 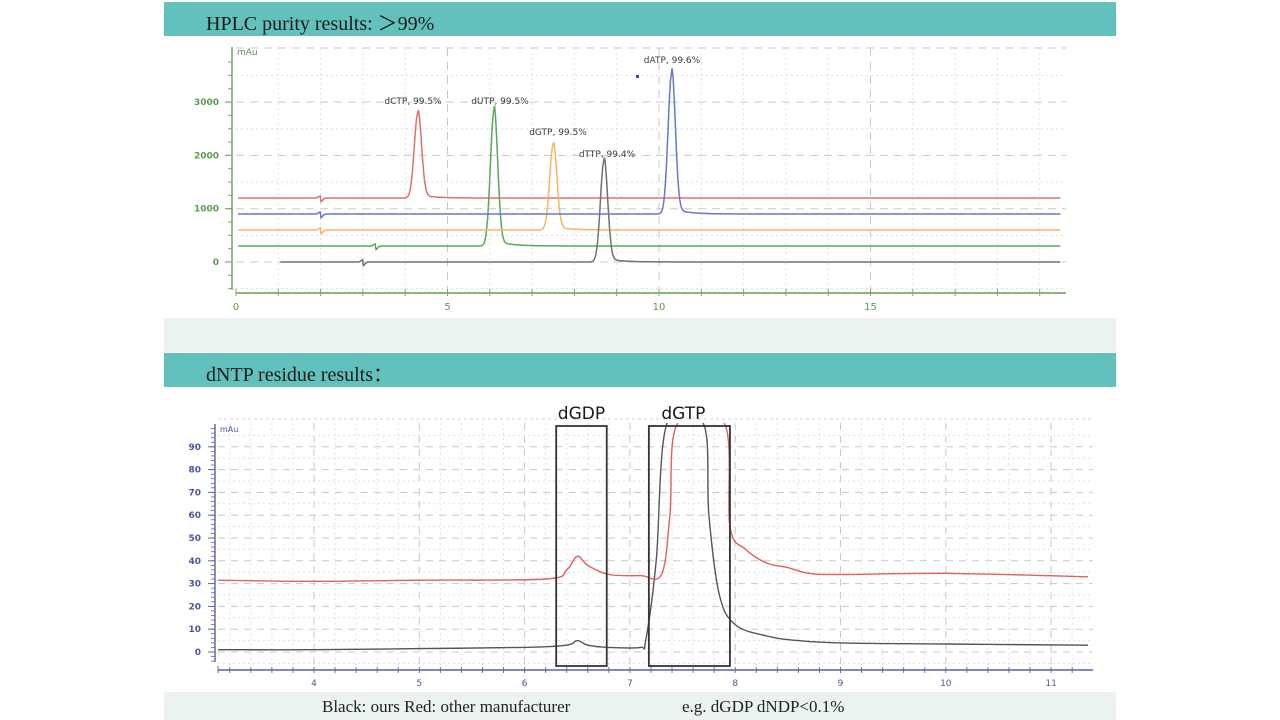 I want to click on annotation-box-dgtp, so click(x=689, y=546).